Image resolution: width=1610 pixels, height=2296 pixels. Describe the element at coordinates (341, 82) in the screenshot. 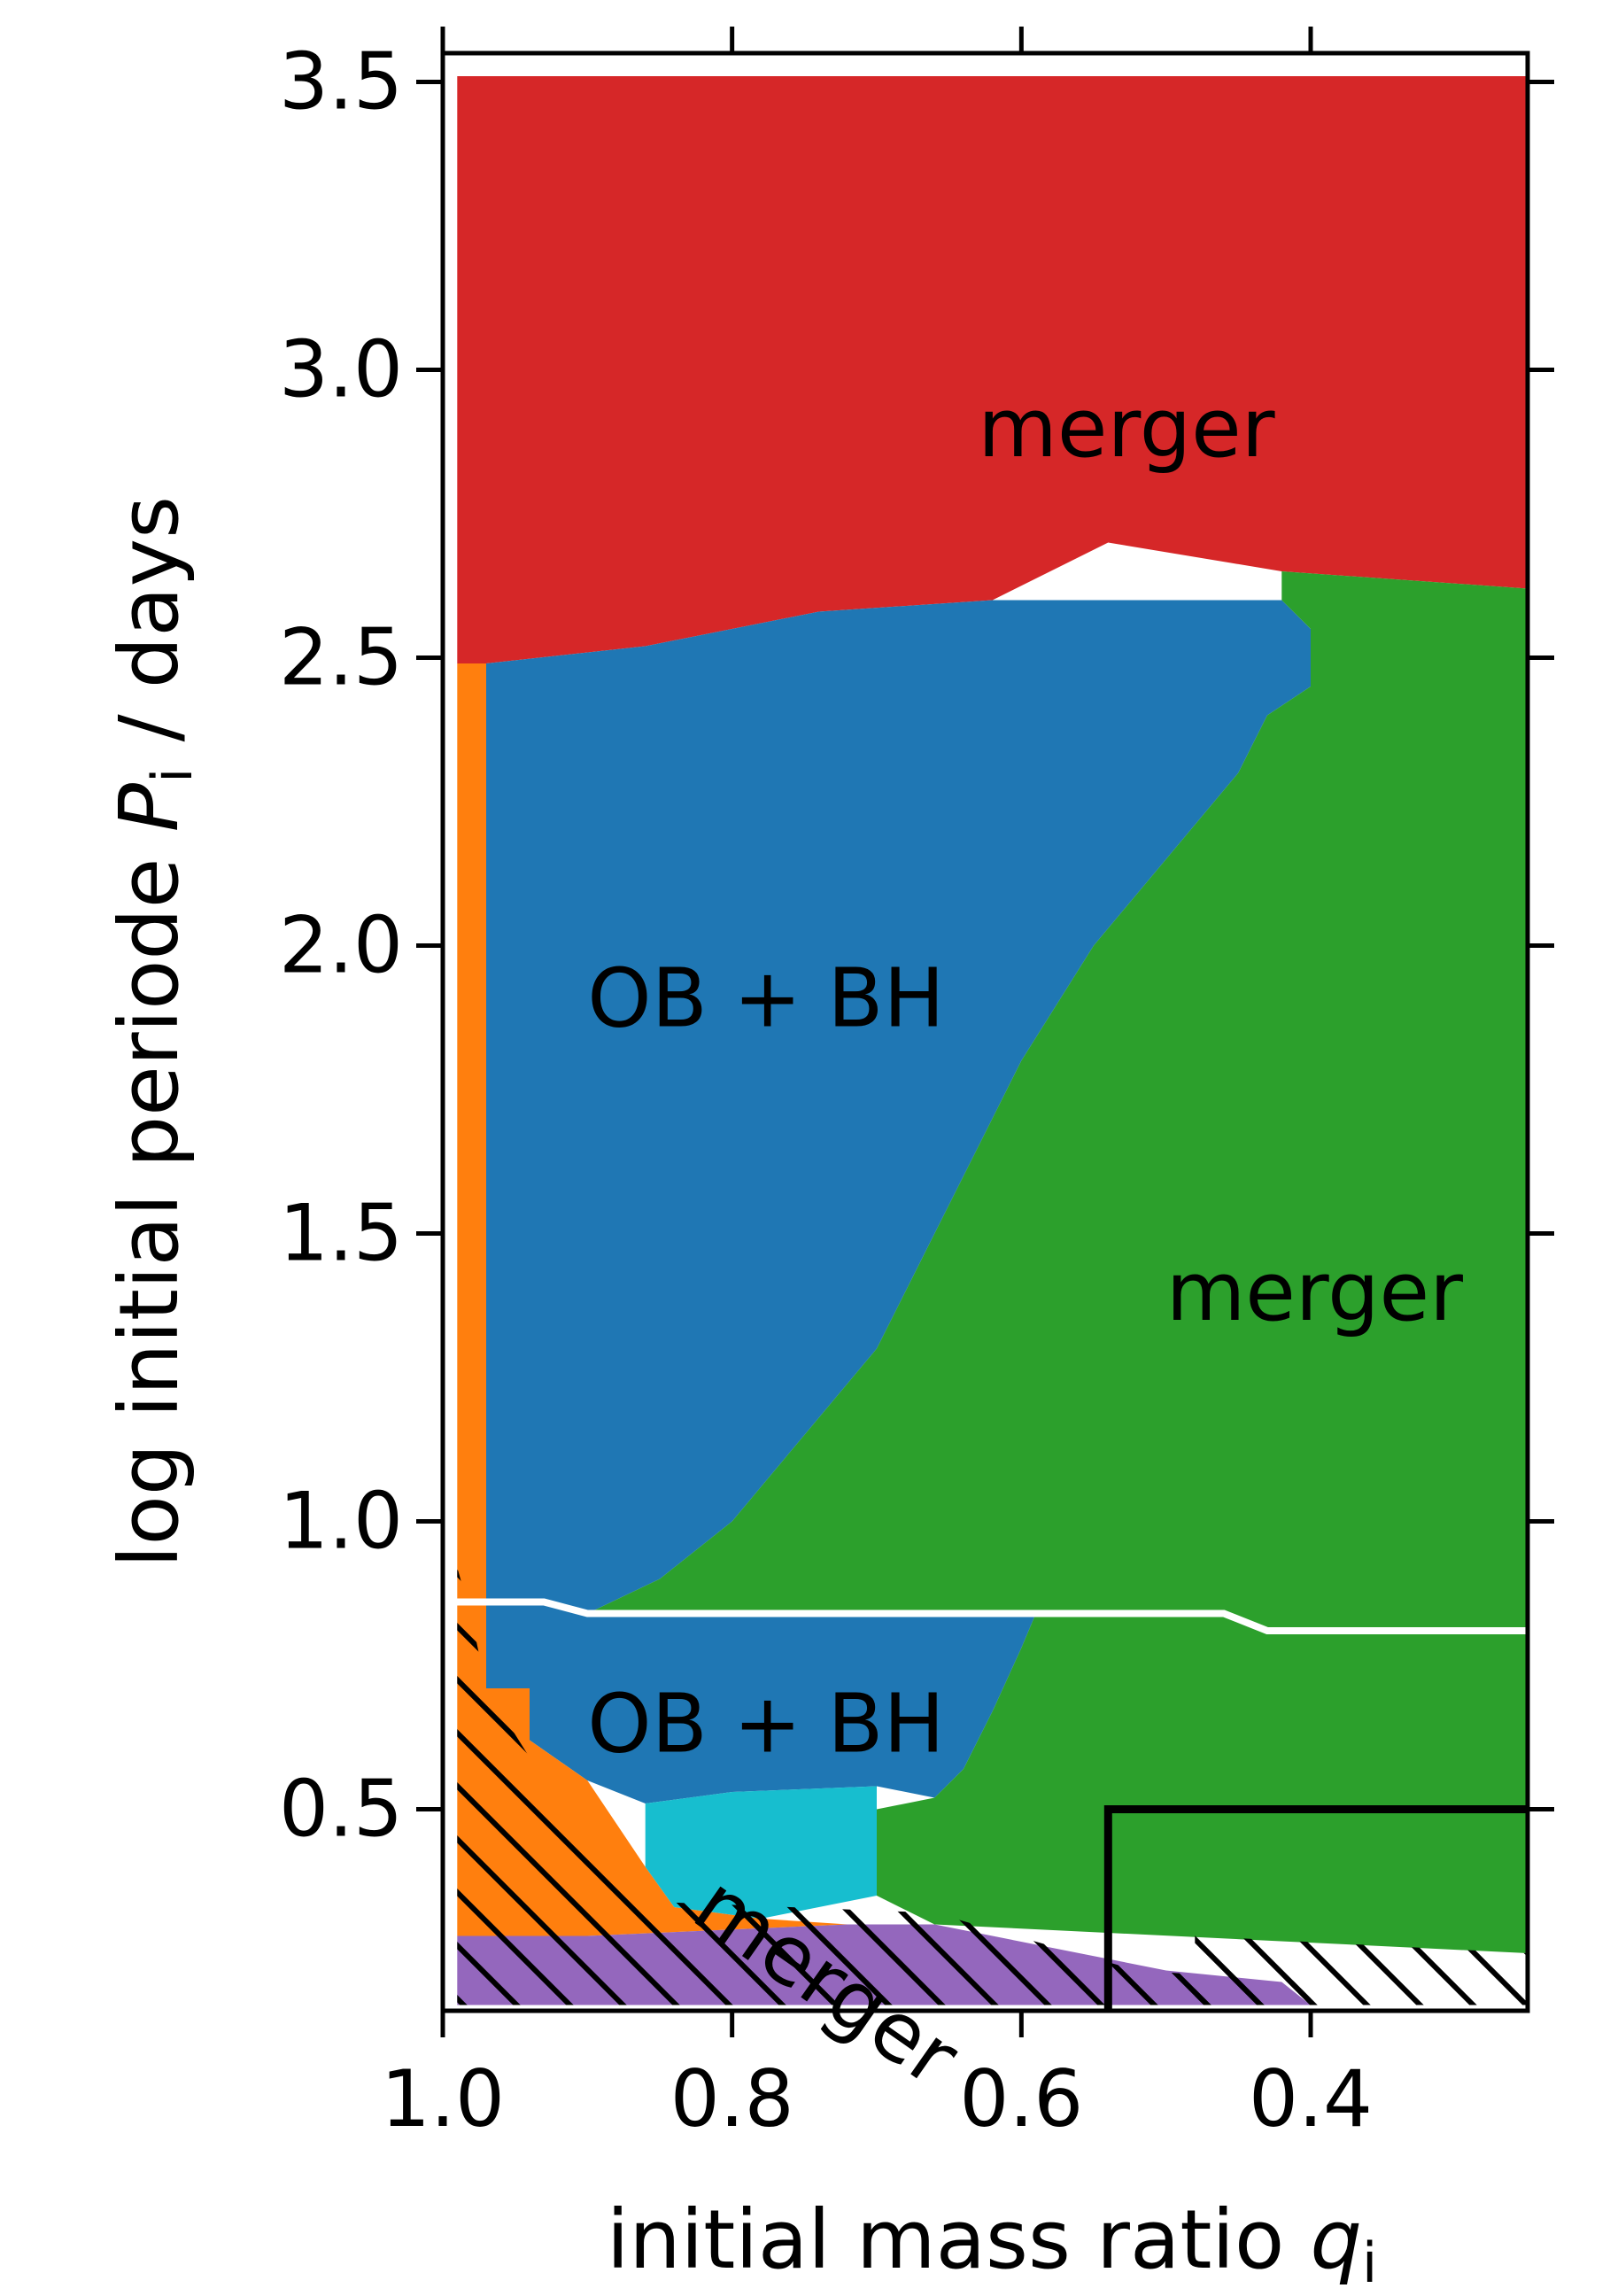

I see `y-tick-label: 3.5` at that location.